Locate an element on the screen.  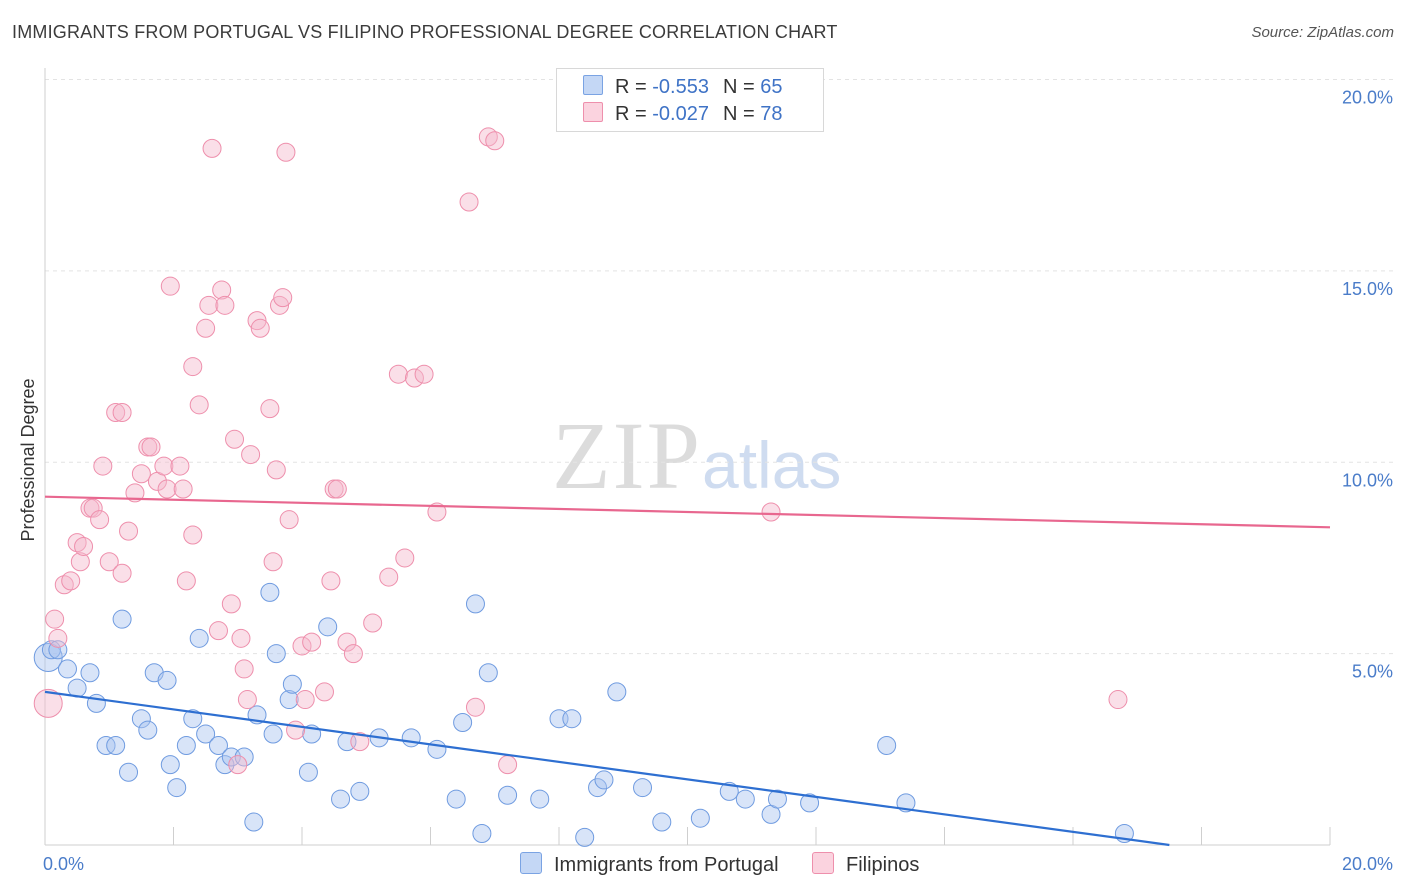
legend-item-filipinos: Filipinos is located at coordinates (865, 864).